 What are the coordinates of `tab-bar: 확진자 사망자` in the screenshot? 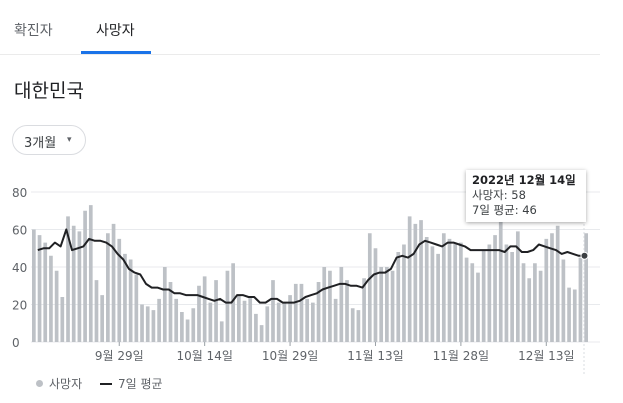 It's located at (300, 27).